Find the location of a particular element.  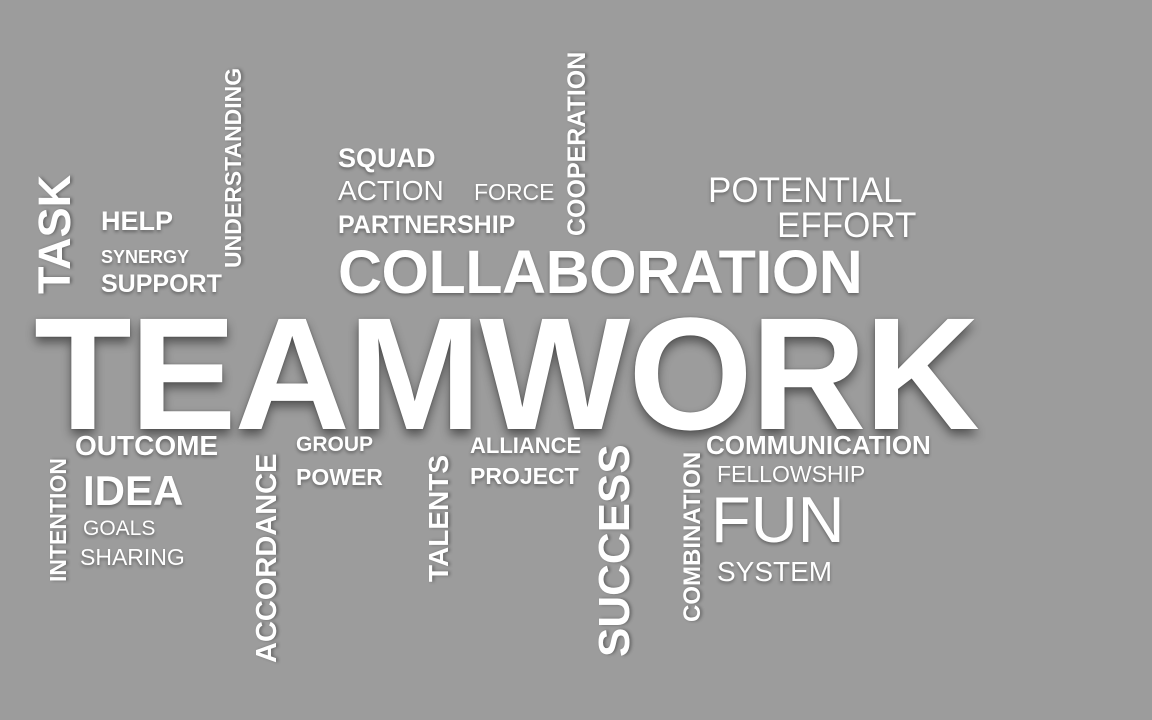

word-accordance: ACCORDANCE is located at coordinates (267, 558).